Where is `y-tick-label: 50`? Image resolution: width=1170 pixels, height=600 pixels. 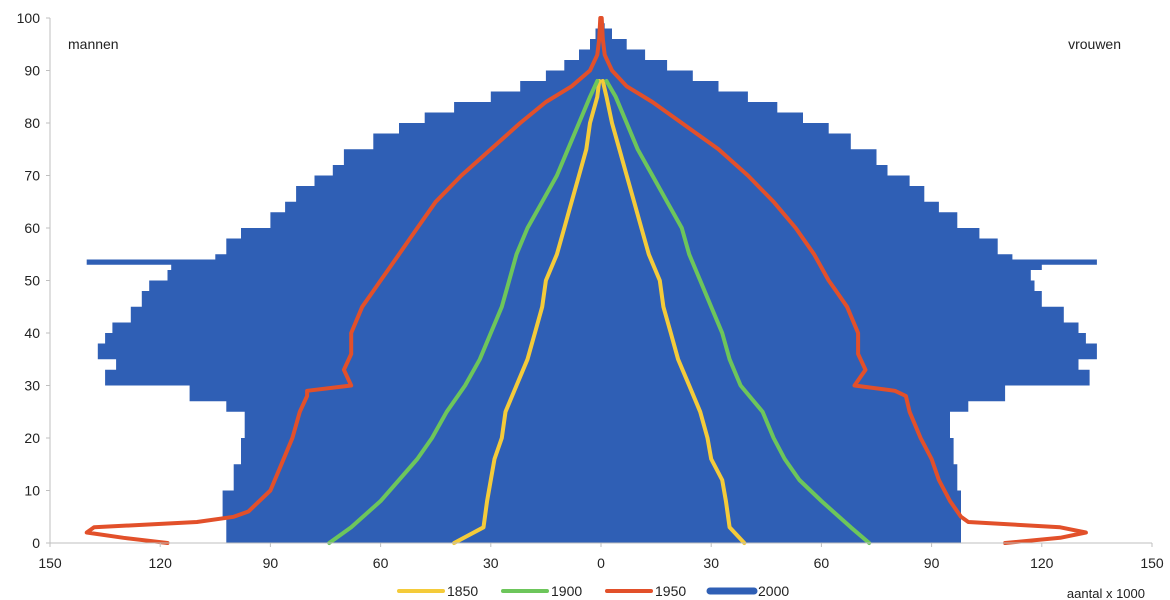
y-tick-label: 50 is located at coordinates (32, 281).